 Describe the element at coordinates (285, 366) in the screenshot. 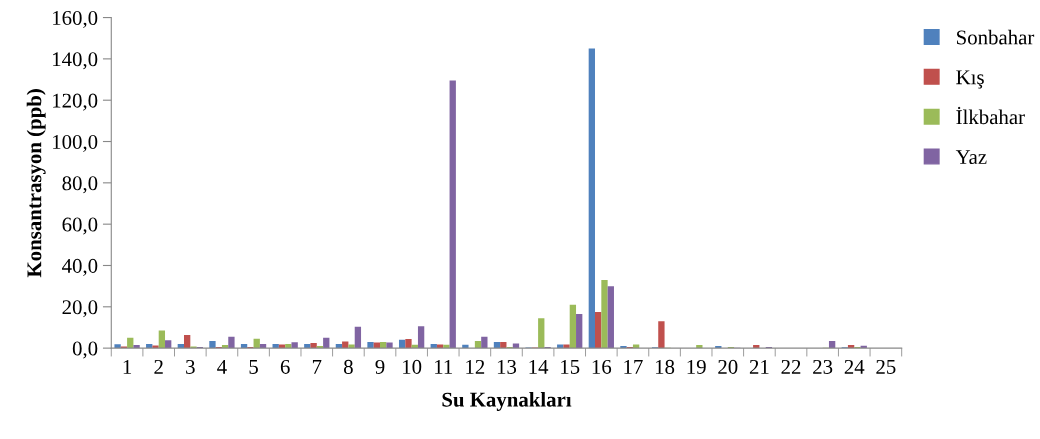

I see `x-tick-label: 6` at that location.